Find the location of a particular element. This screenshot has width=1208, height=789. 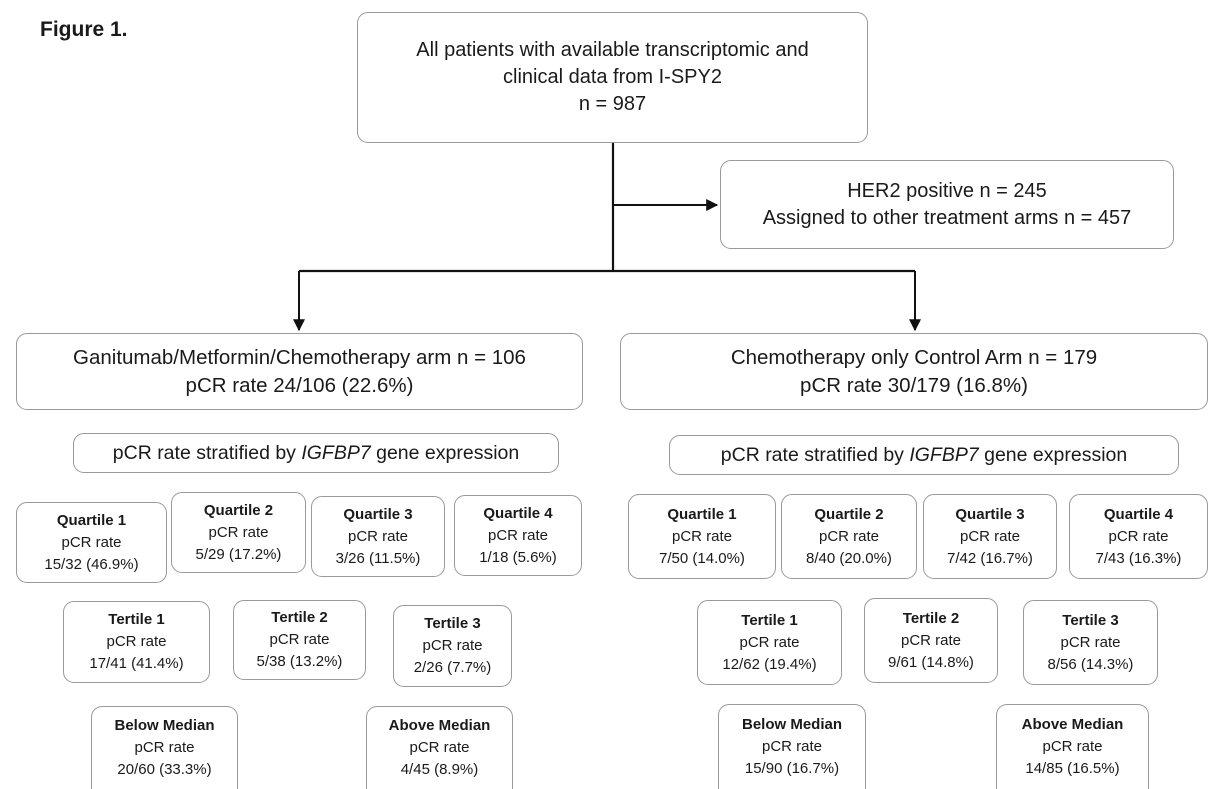

right-quartile-3-label: pCR rate is located at coordinates (990, 536).